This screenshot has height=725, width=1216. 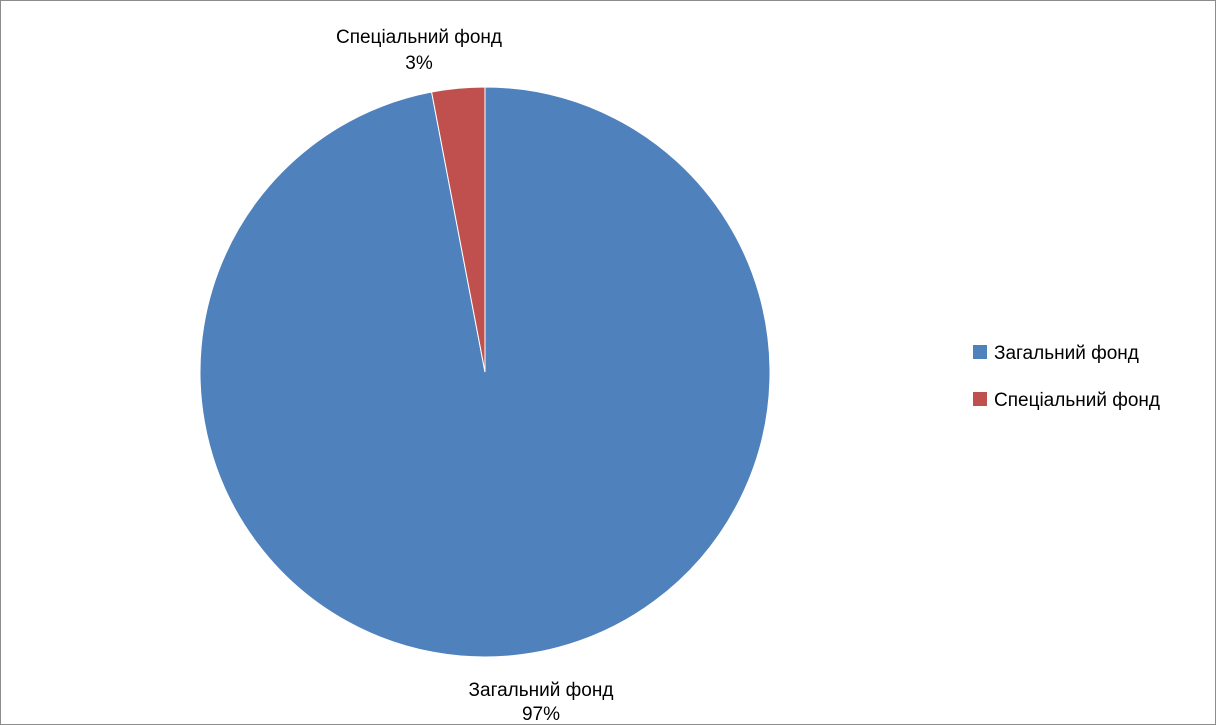 What do you see at coordinates (419, 37) in the screenshot?
I see `data-label-category-2: Спеціальний фонд` at bounding box center [419, 37].